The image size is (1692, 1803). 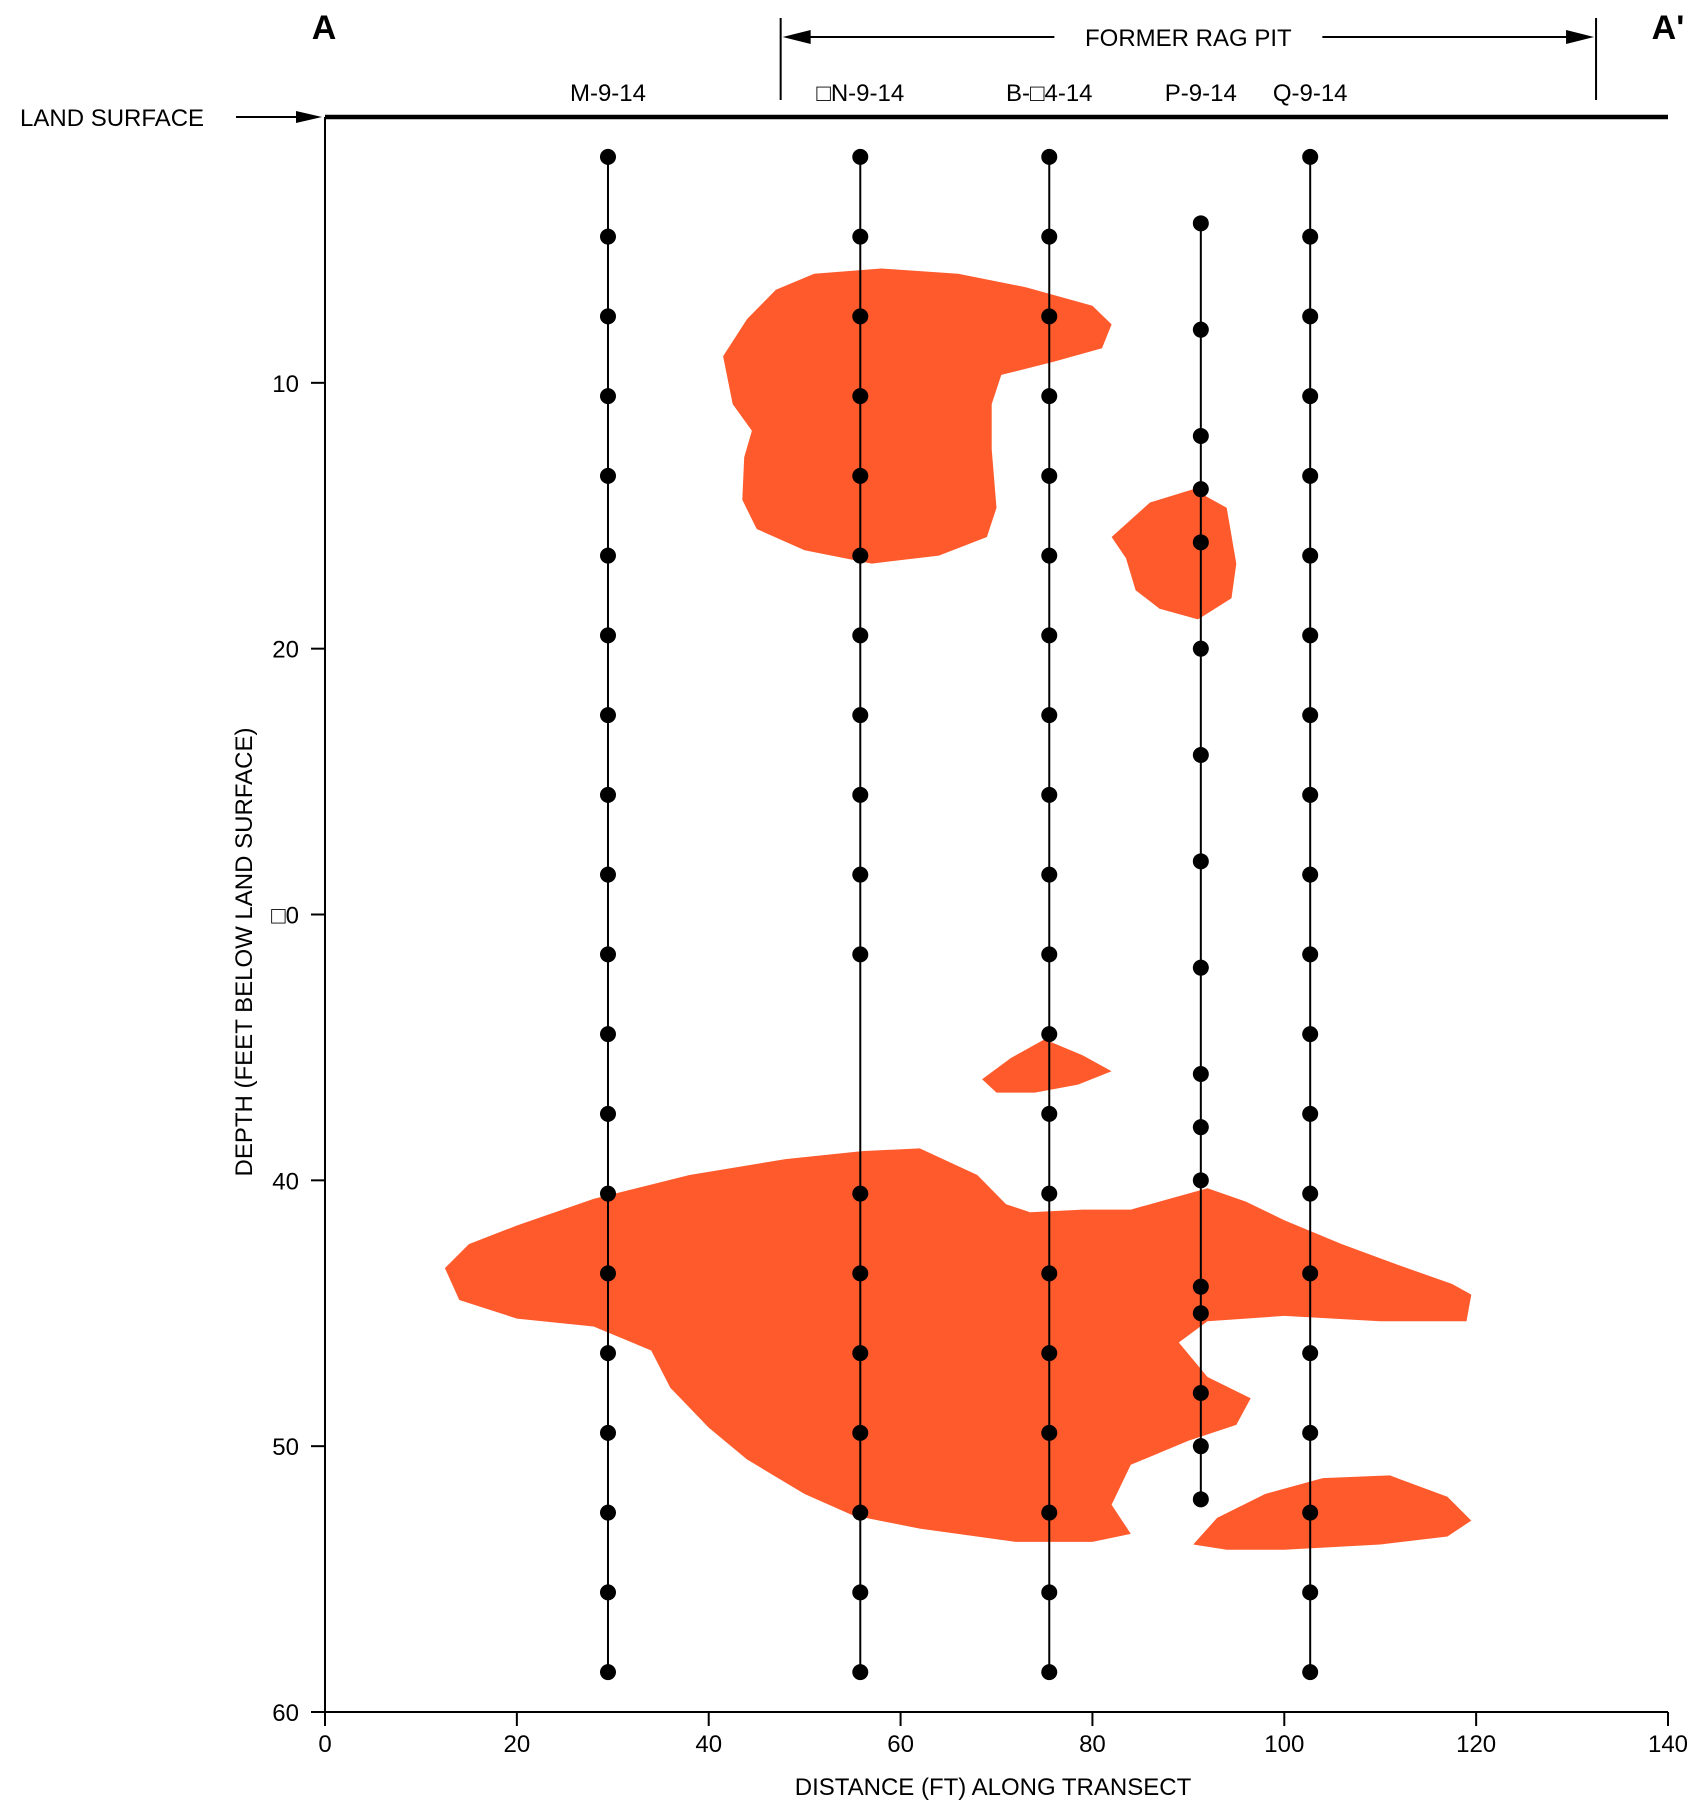 I want to click on boring-4: P-9-14, so click(x=1201, y=794).